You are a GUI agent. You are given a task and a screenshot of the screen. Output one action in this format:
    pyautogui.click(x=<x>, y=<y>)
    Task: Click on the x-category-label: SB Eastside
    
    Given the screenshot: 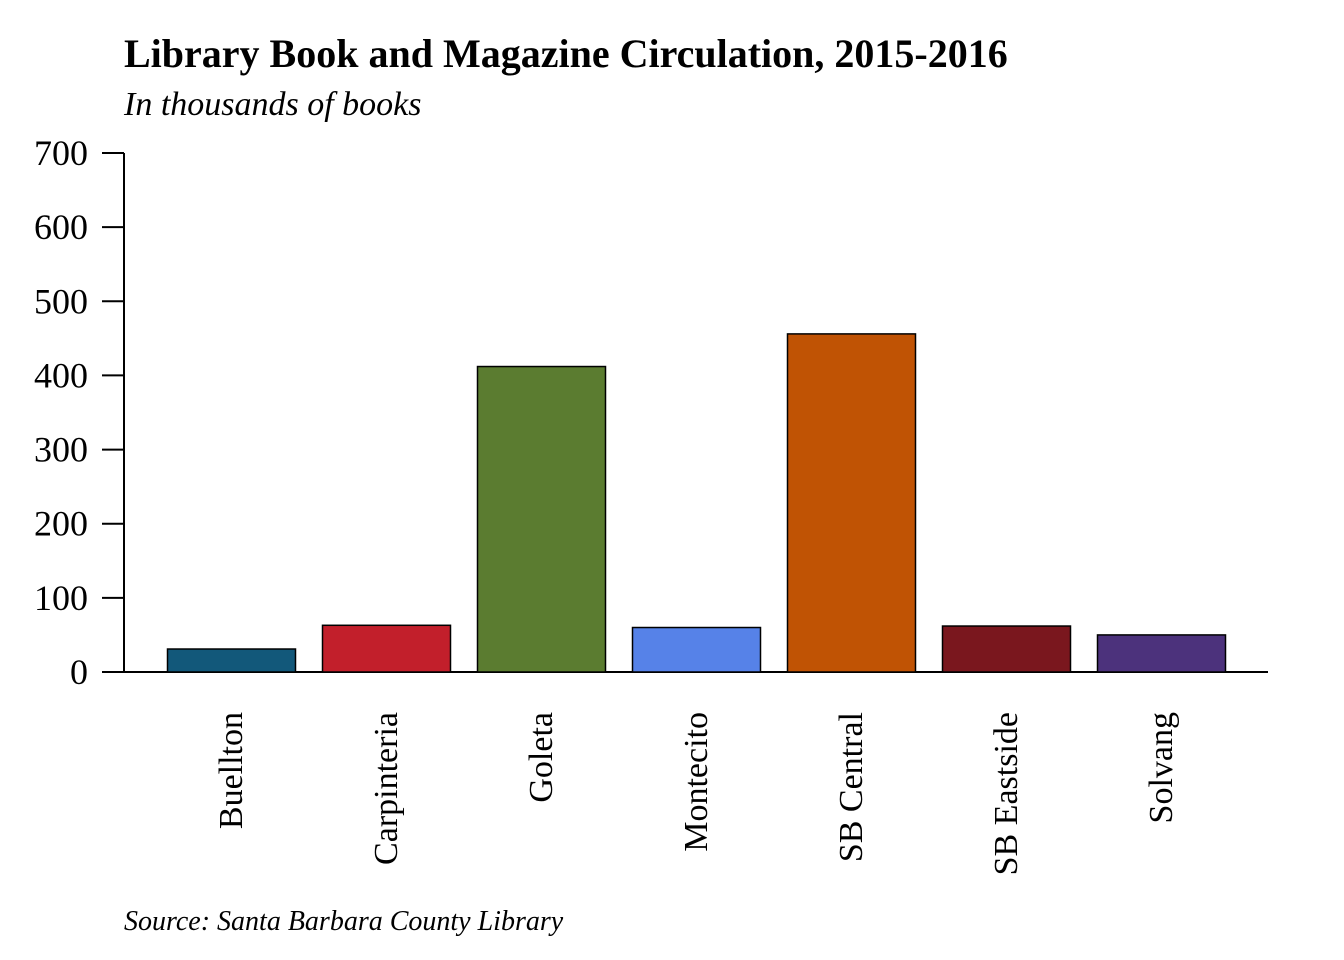 What is the action you would take?
    pyautogui.click(x=1006, y=793)
    